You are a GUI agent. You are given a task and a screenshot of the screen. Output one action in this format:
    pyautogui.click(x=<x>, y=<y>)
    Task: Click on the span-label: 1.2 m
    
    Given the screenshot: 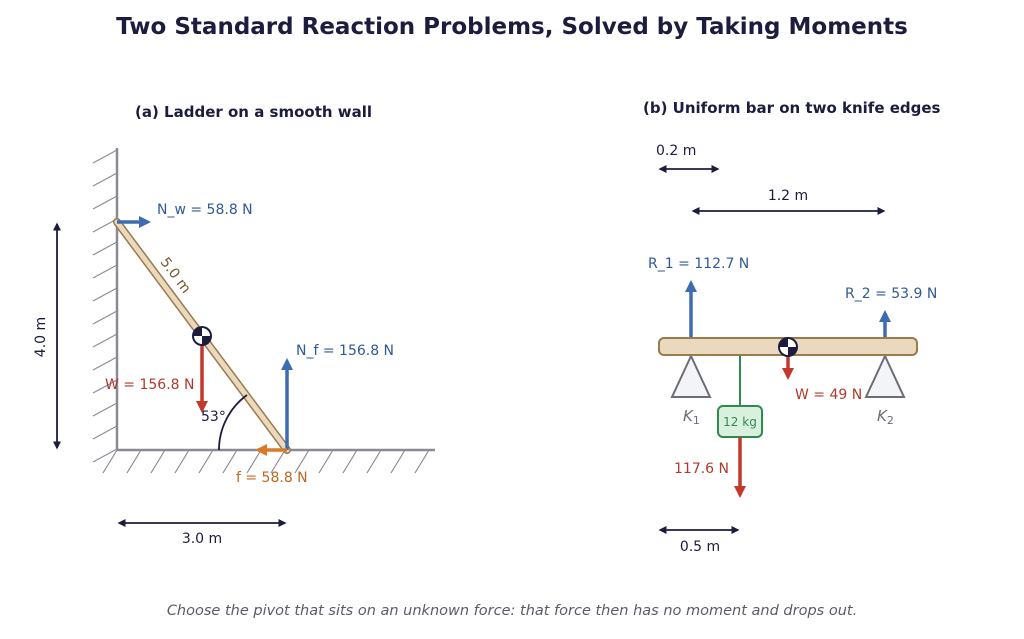 What is the action you would take?
    pyautogui.click(x=788, y=196)
    